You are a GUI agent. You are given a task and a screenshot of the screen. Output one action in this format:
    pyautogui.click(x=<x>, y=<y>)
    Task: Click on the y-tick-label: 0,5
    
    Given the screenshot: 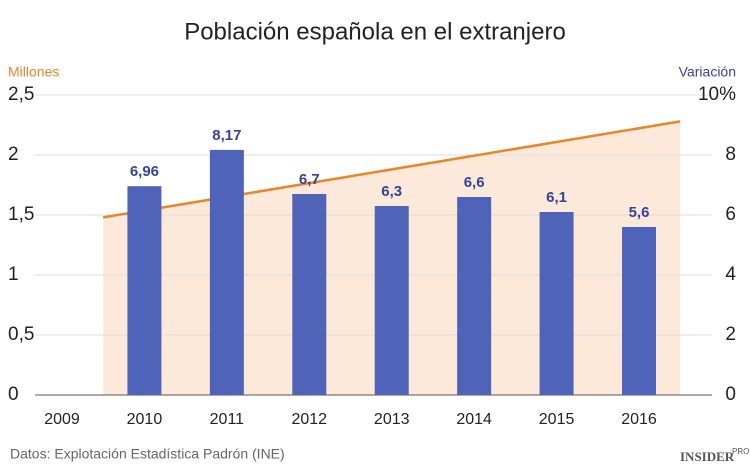 What is the action you would take?
    pyautogui.click(x=21, y=334)
    